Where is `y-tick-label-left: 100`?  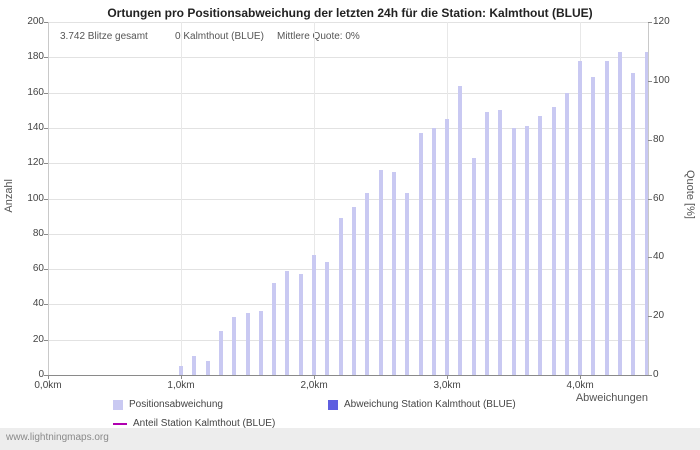
y-tick-label-left: 100 is located at coordinates (35, 198).